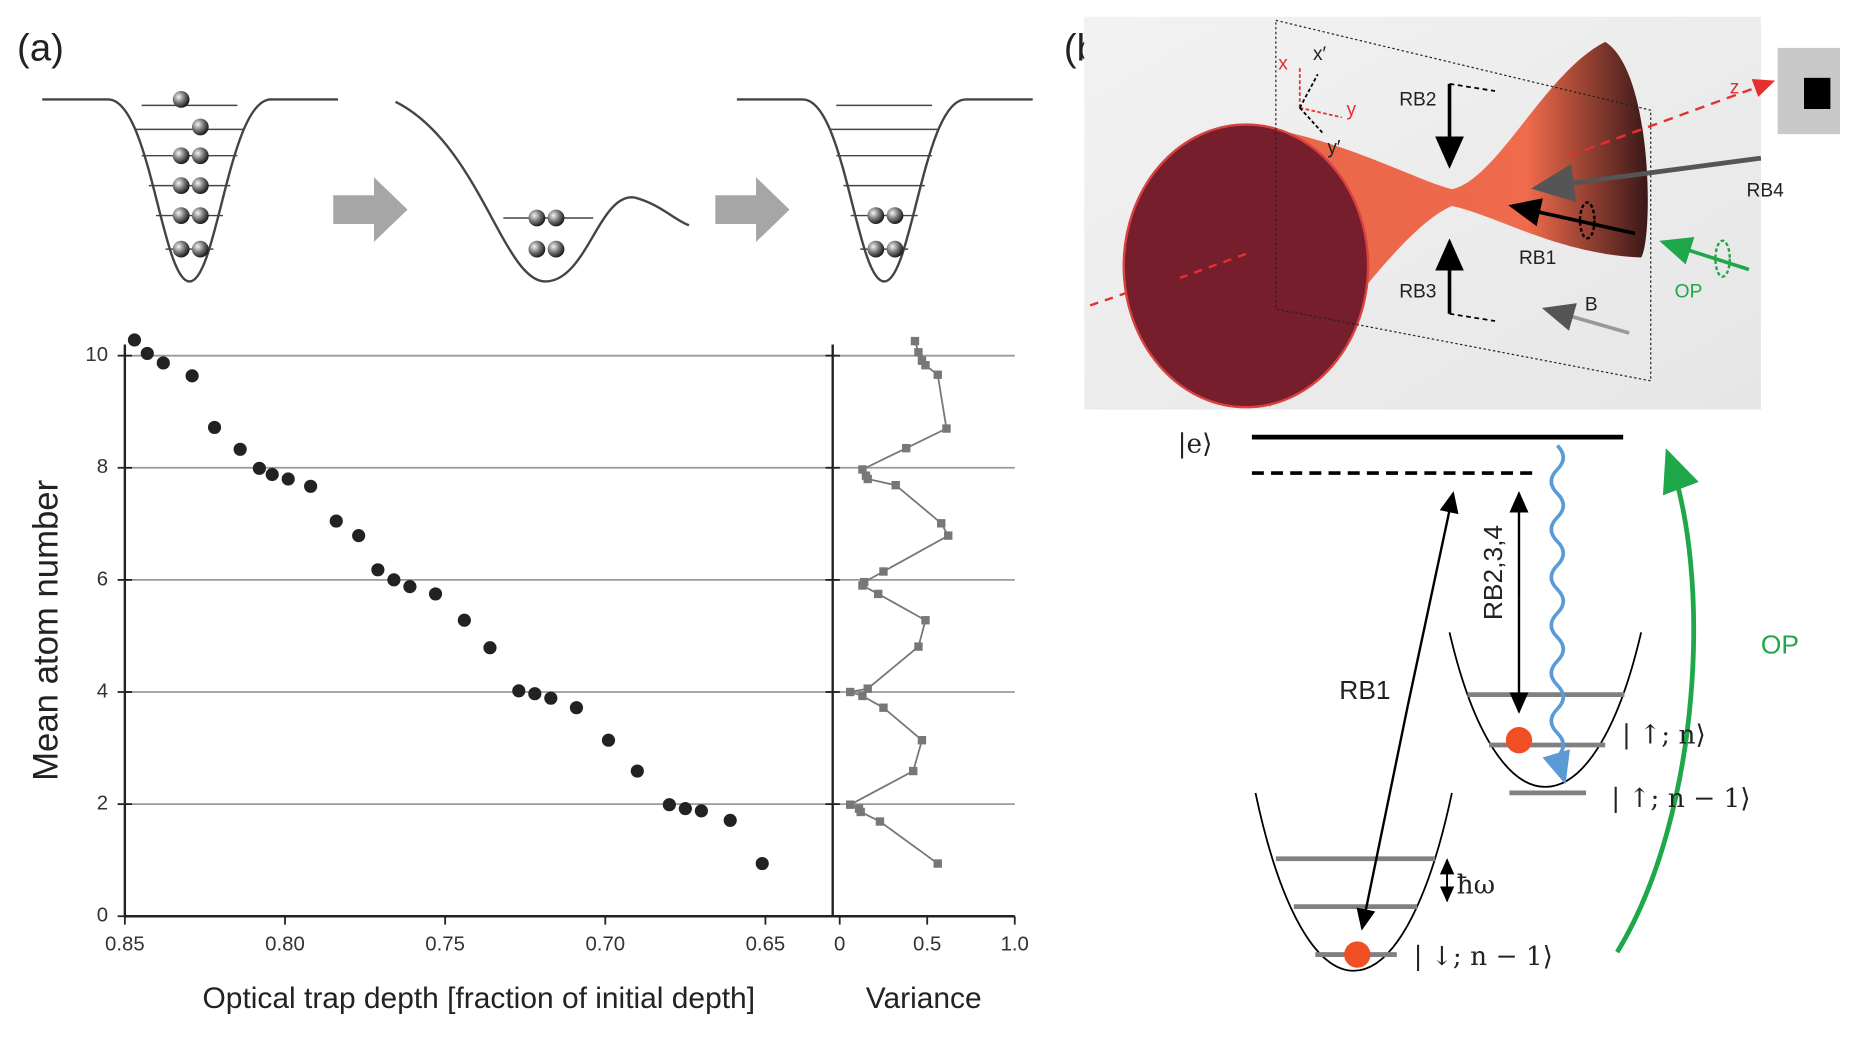 Image resolution: width=1869 pixels, height=1042 pixels. I want to click on axis-label: x′, so click(1320, 54).